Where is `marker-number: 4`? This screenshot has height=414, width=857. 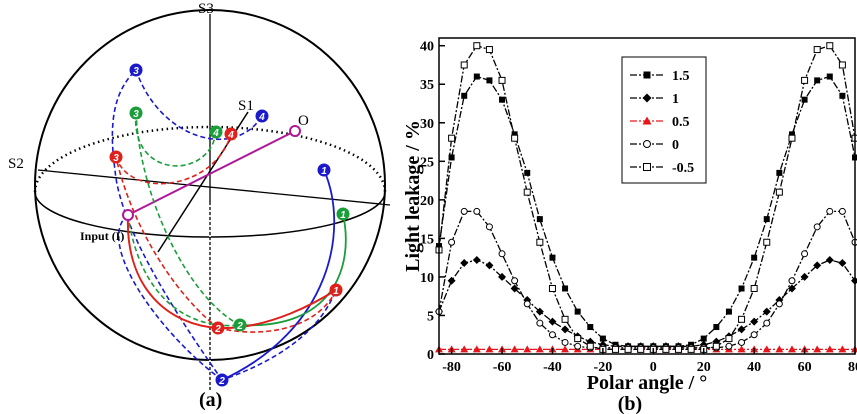
marker-number: 4 is located at coordinates (261, 117).